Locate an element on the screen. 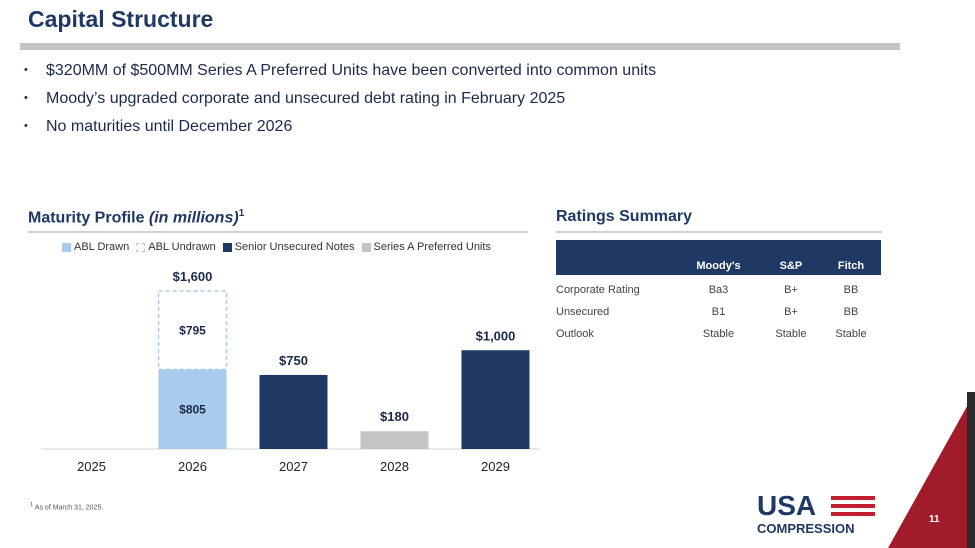  bar-senior-unsecured-notes-2029 is located at coordinates (495, 399).